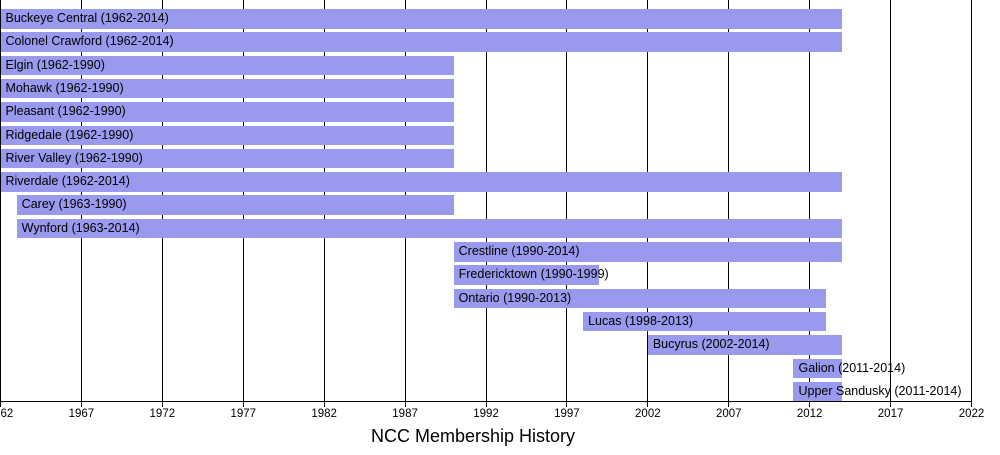 The height and width of the screenshot is (455, 1000). I want to click on bar-label: Buckeye Central (1962-2014), so click(87, 18).